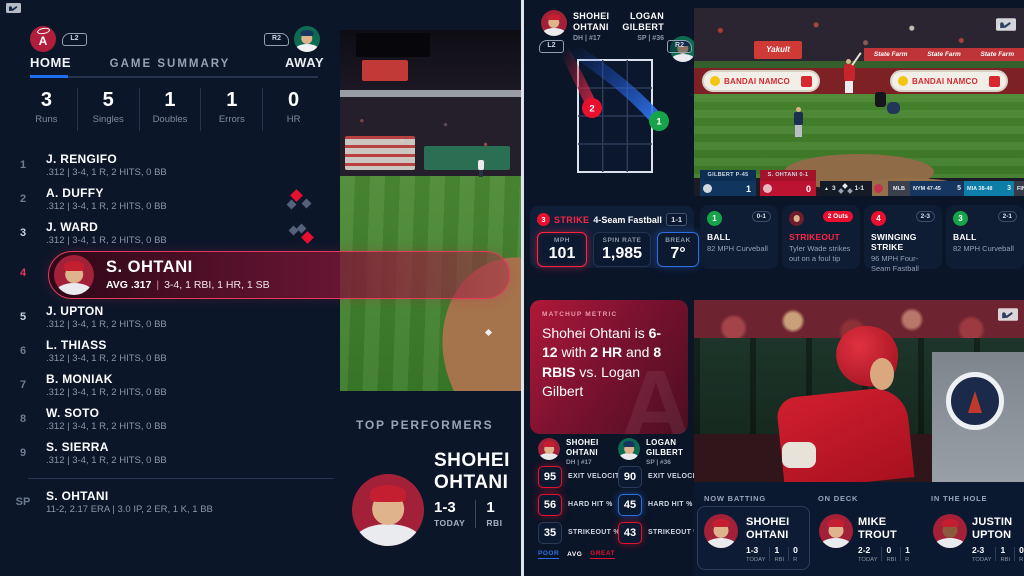 This screenshot has width=1024, height=576. What do you see at coordinates (109, 109) in the screenshot?
I see `stat-singles: 5 Singles` at bounding box center [109, 109].